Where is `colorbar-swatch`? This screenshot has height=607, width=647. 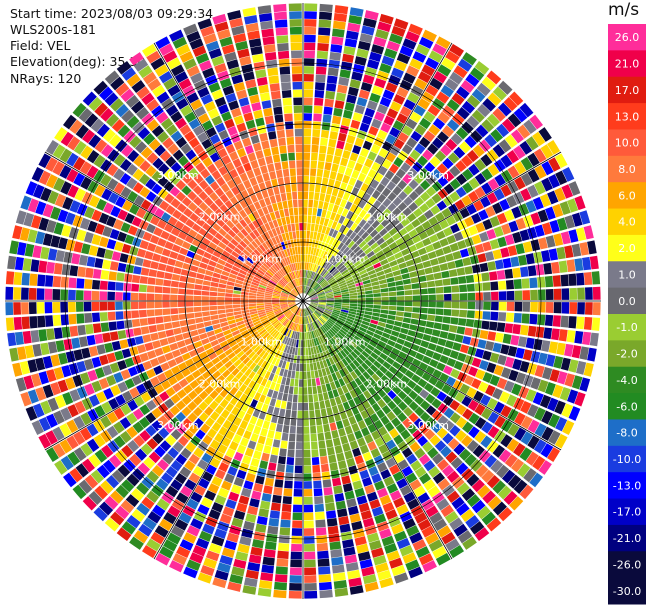
colorbar-swatch is located at coordinates (627, 433).